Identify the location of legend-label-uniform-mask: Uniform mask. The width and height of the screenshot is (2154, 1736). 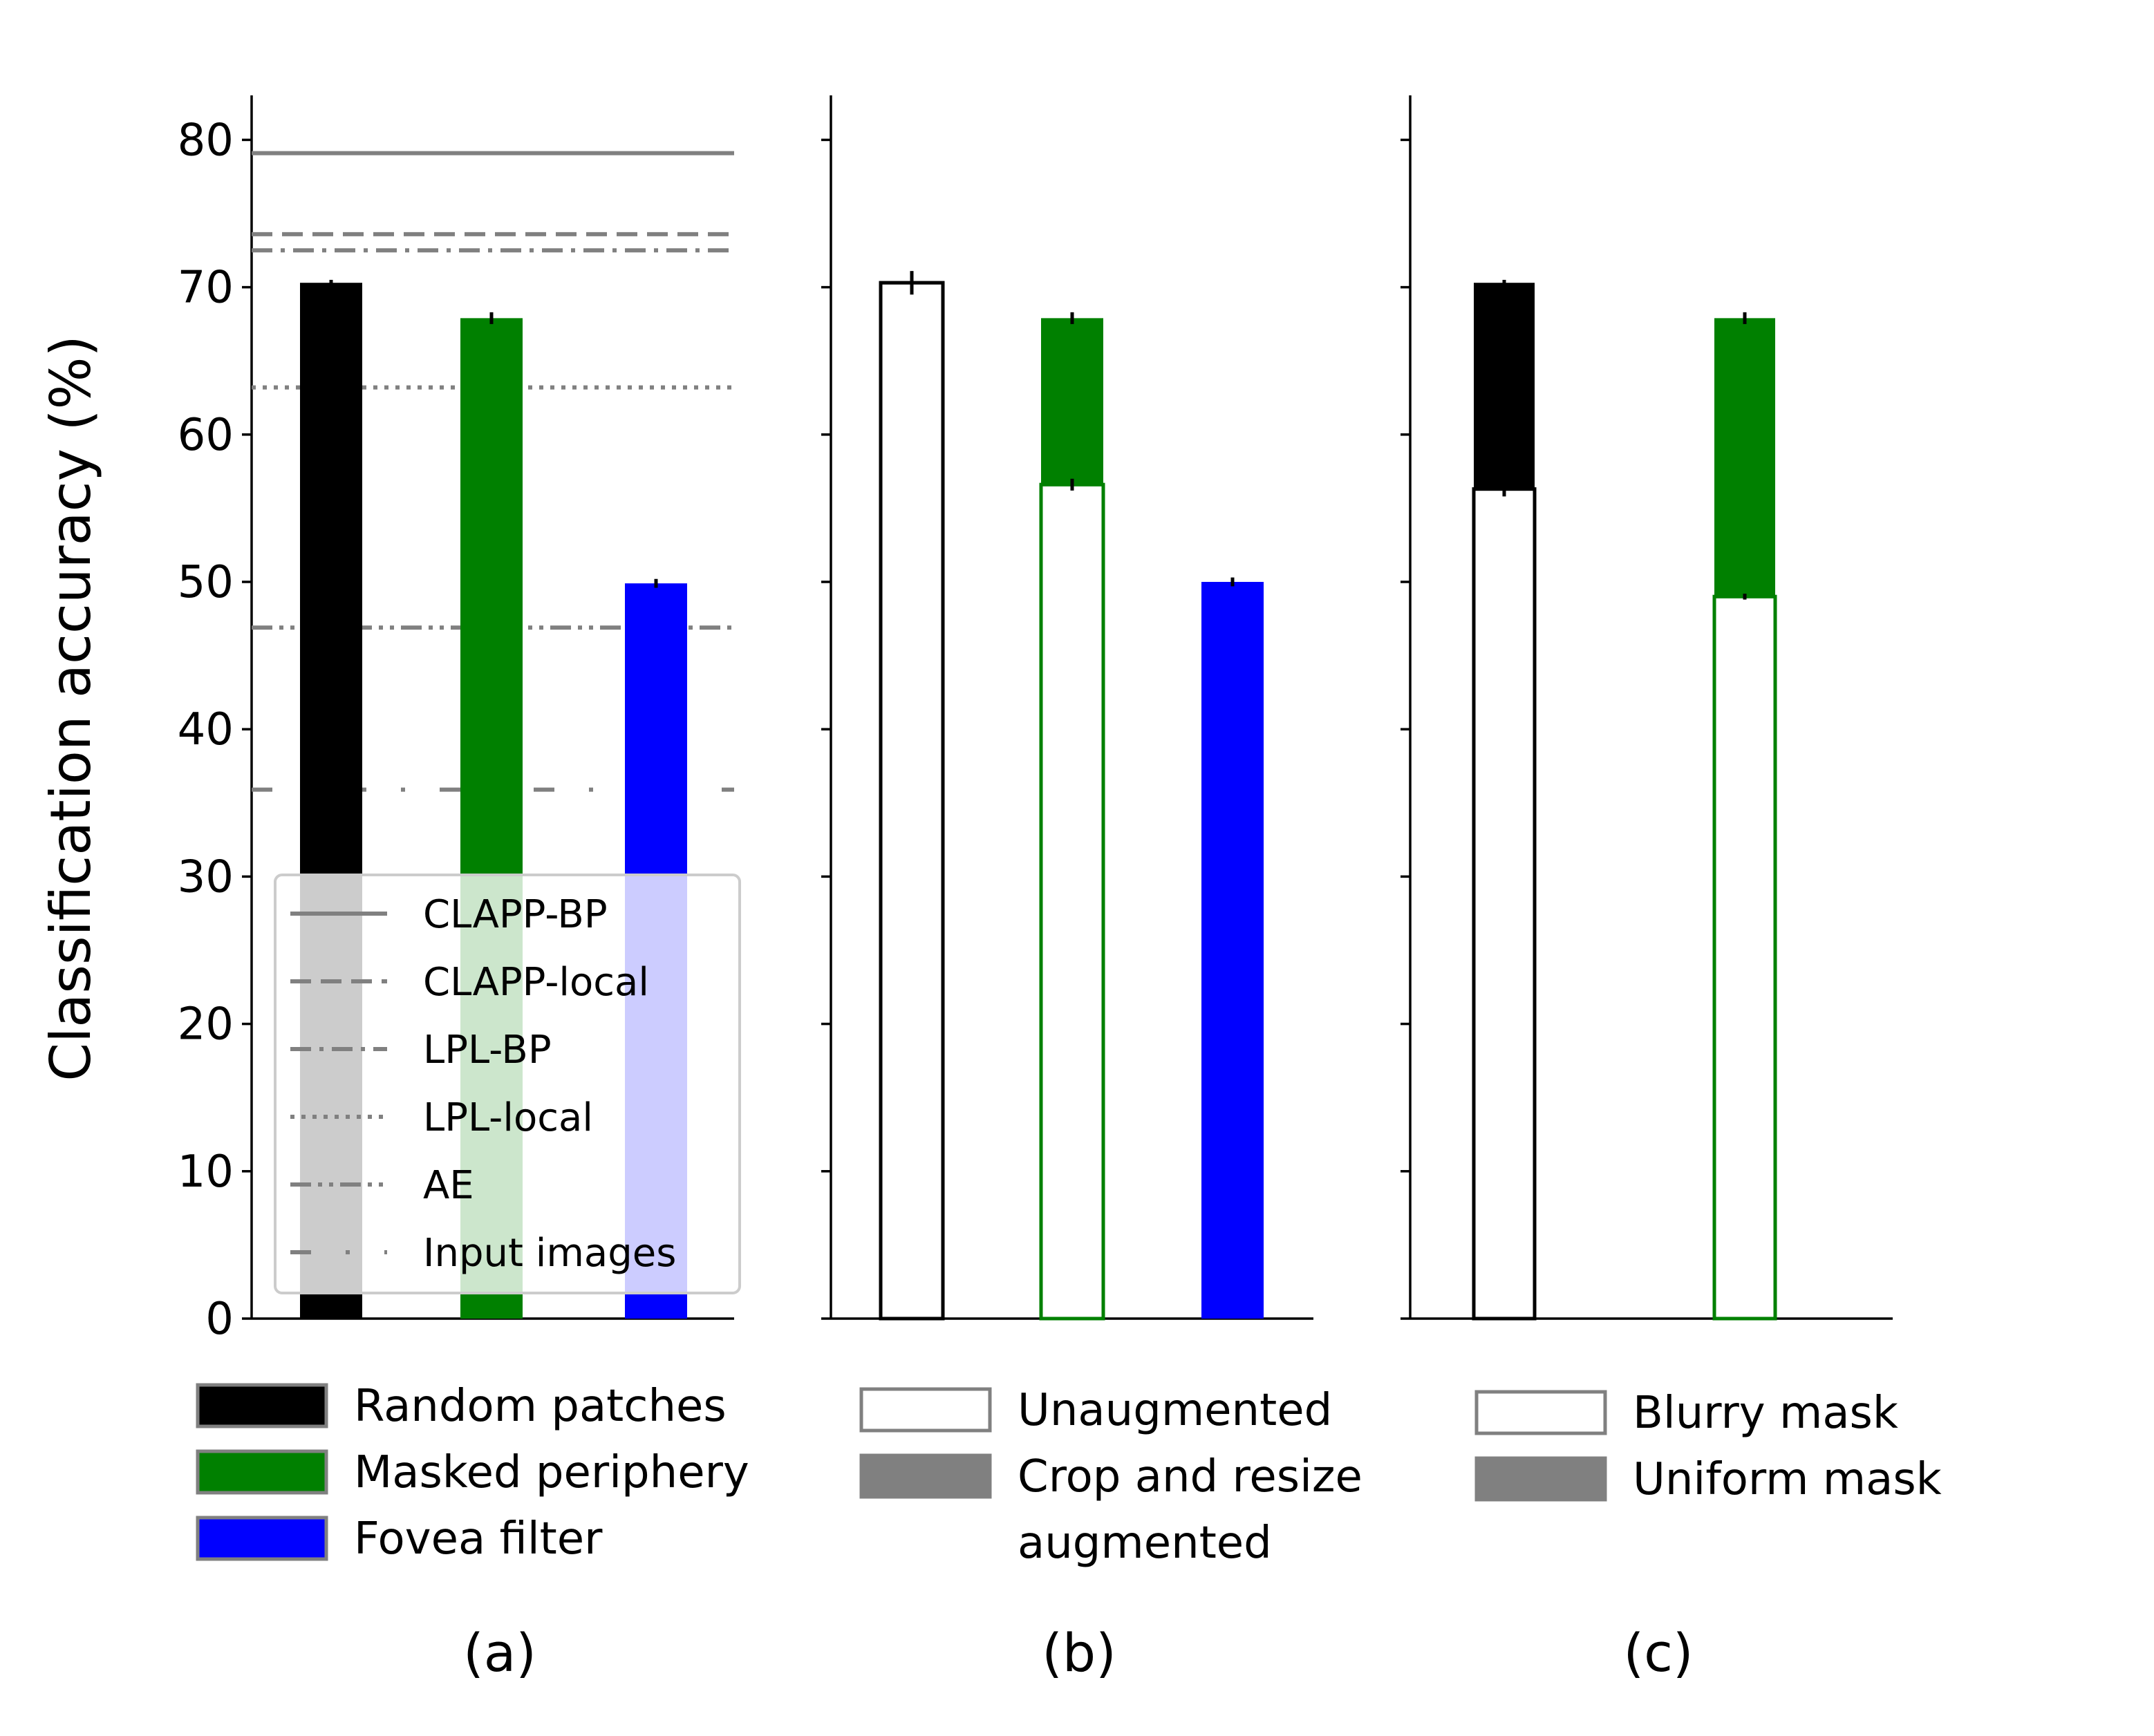
(1788, 1479).